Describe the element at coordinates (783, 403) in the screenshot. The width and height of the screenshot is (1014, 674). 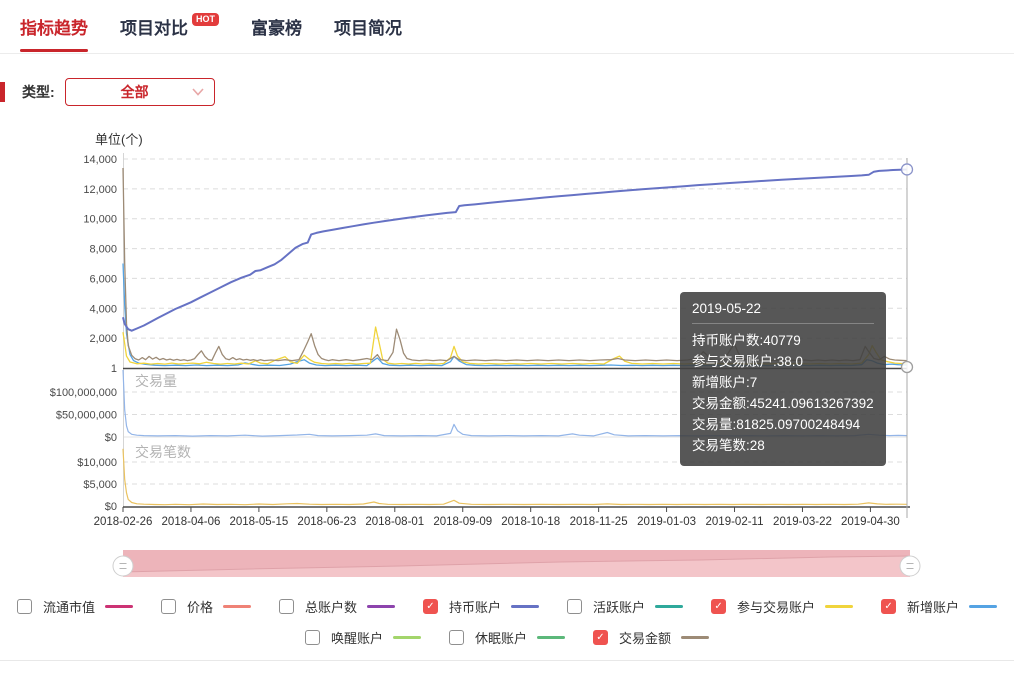
I see `tooltip-row: 交易金额:45241.09613267392` at that location.